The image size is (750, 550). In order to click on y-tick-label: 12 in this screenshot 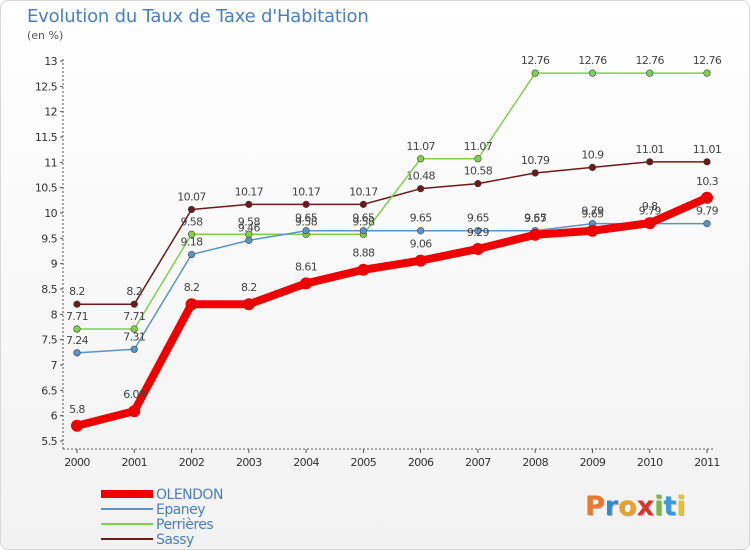, I will do `click(50, 112)`.